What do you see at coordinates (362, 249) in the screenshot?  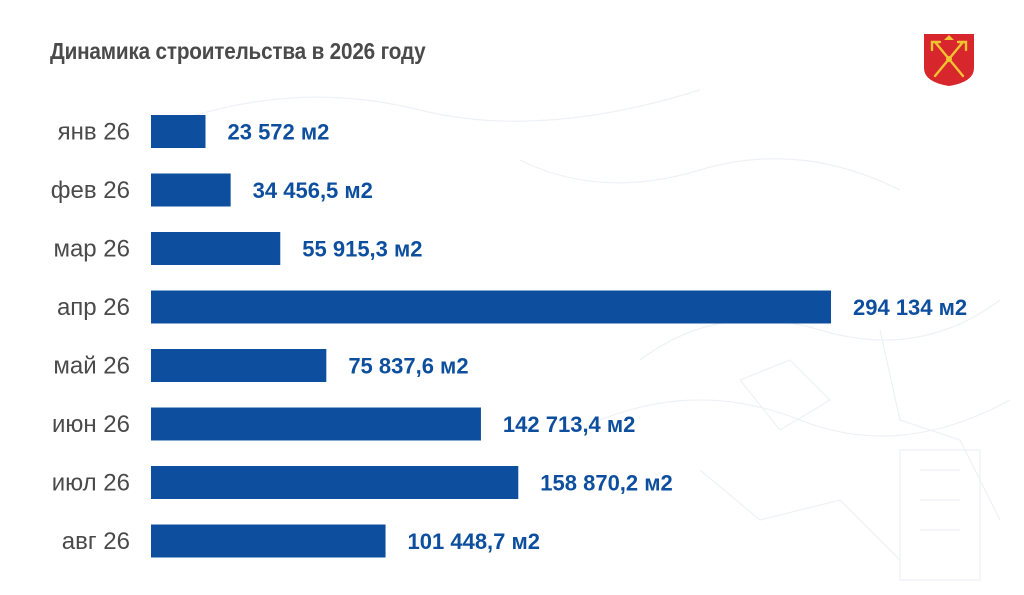 I see `value-label: 55 915,3 м2` at bounding box center [362, 249].